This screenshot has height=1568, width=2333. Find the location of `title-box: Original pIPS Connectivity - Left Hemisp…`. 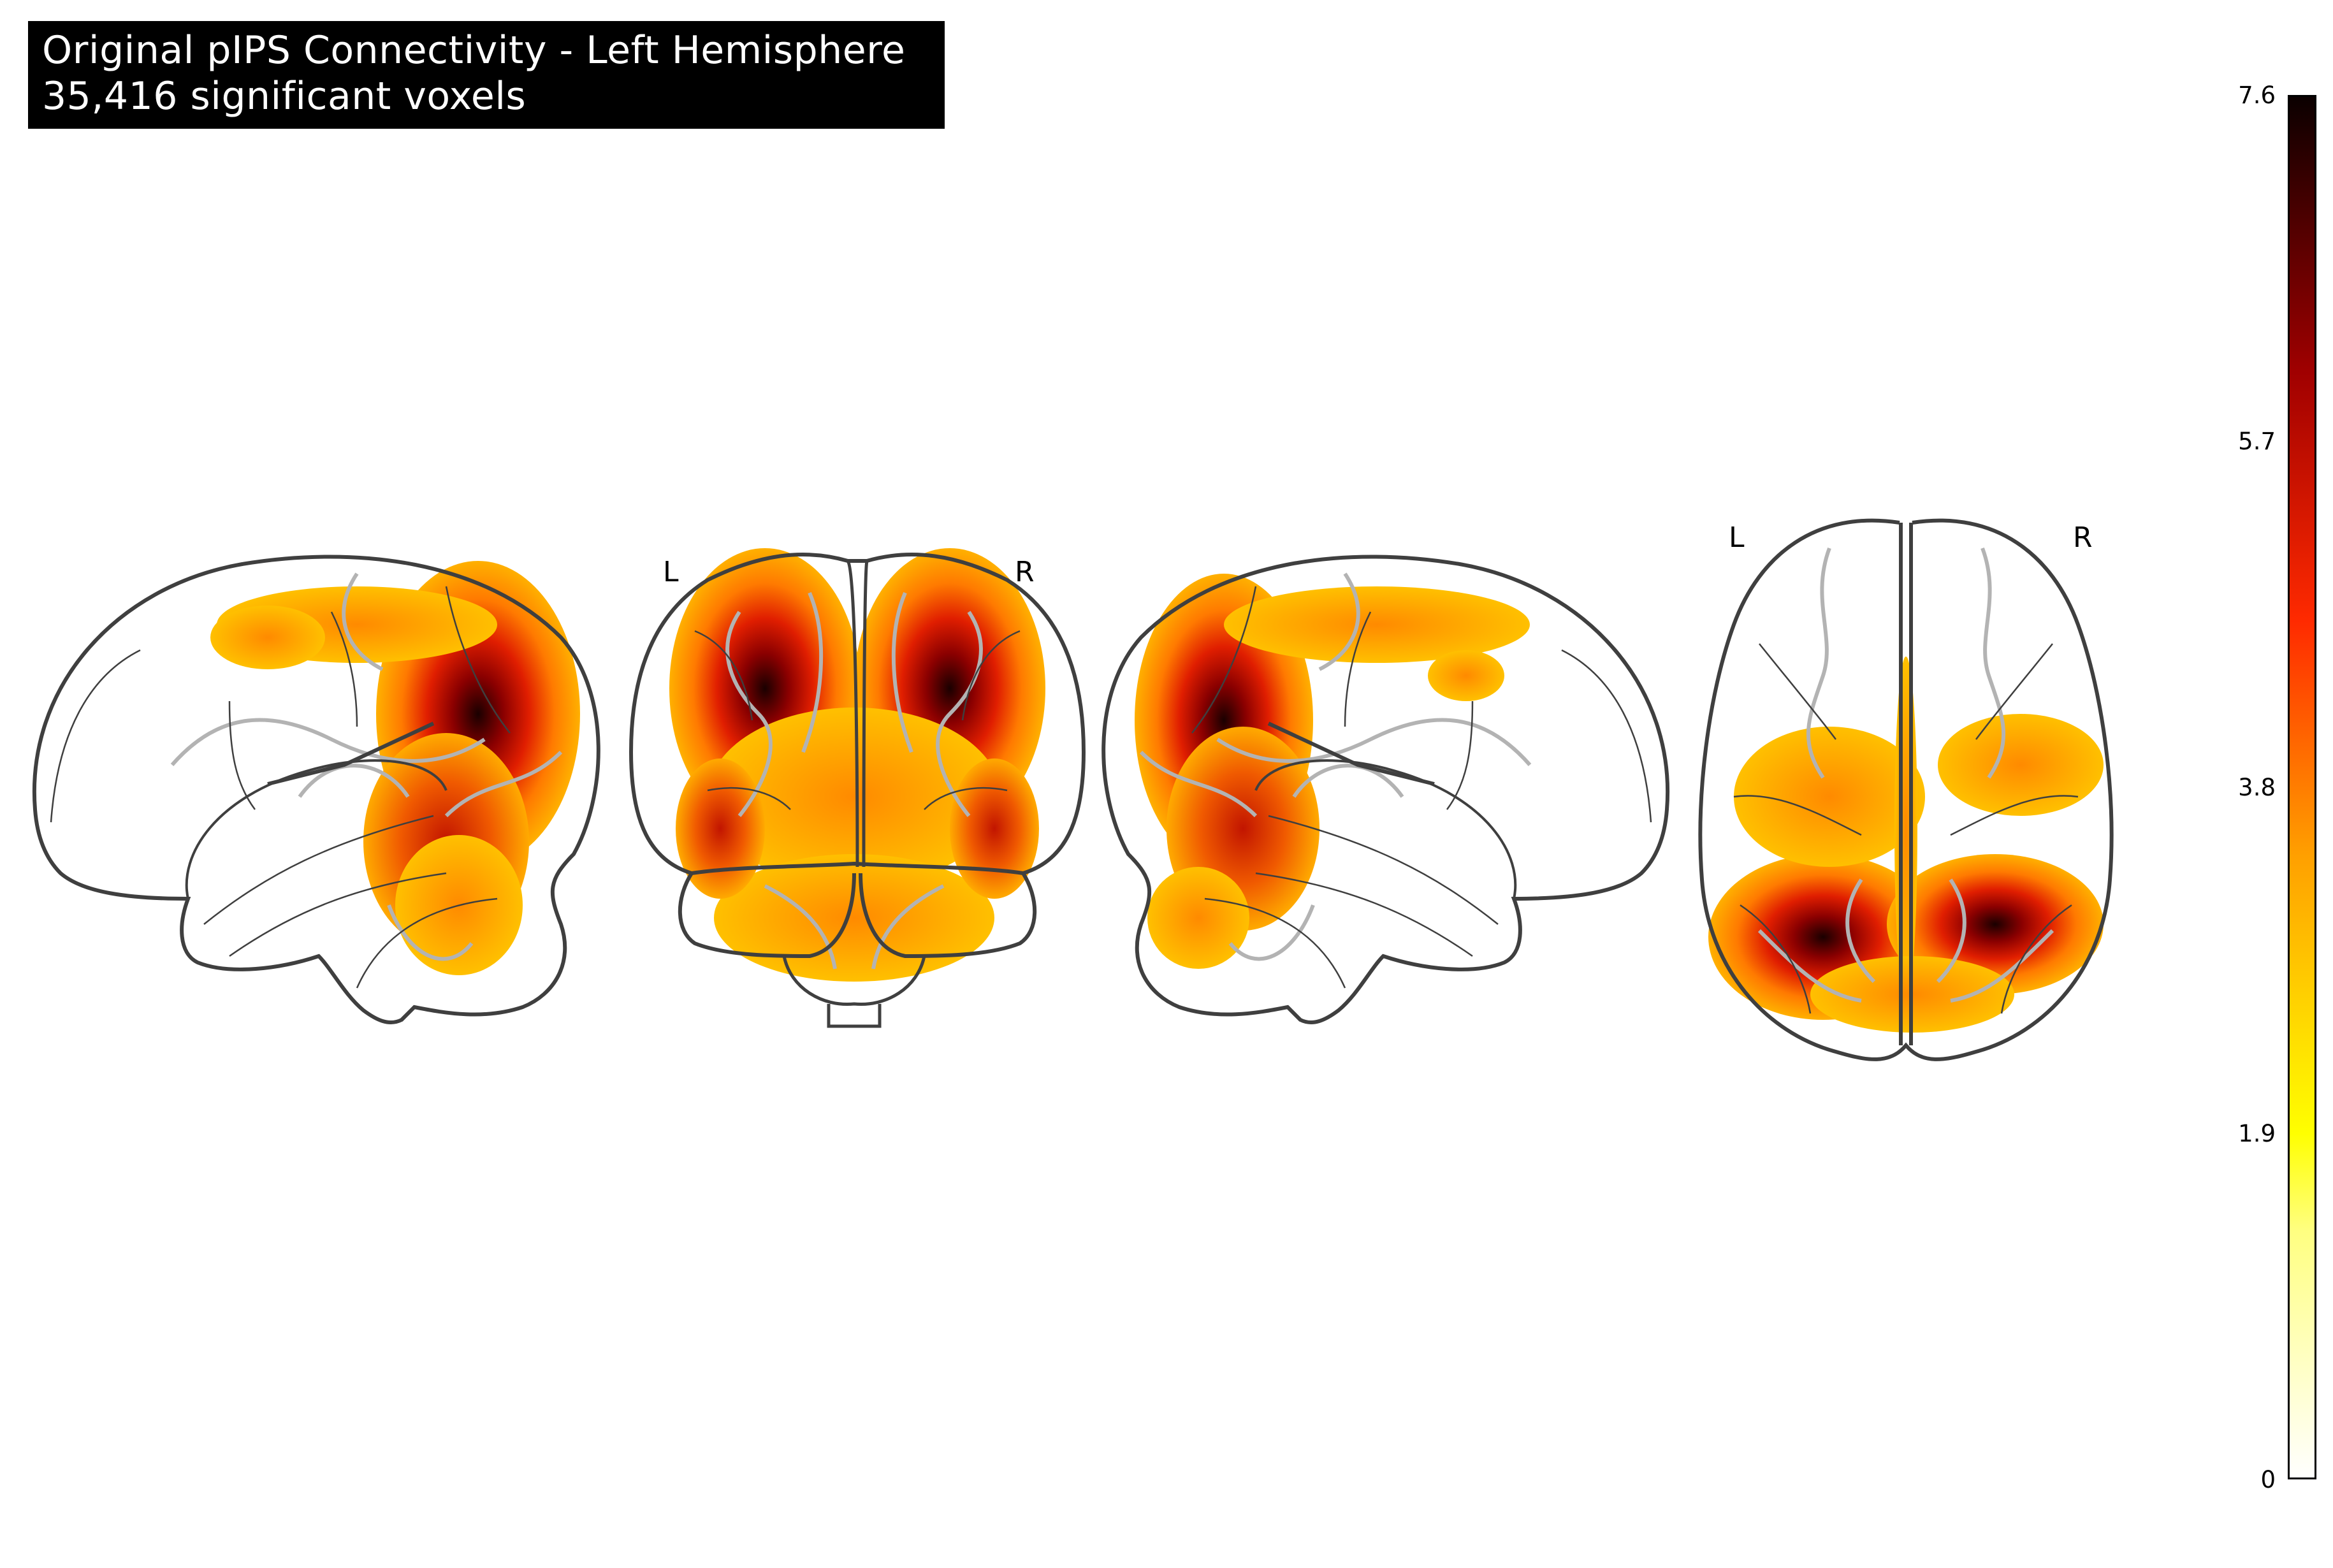

title-box: Original pIPS Connectivity - Left Hemisp… is located at coordinates (487, 75).